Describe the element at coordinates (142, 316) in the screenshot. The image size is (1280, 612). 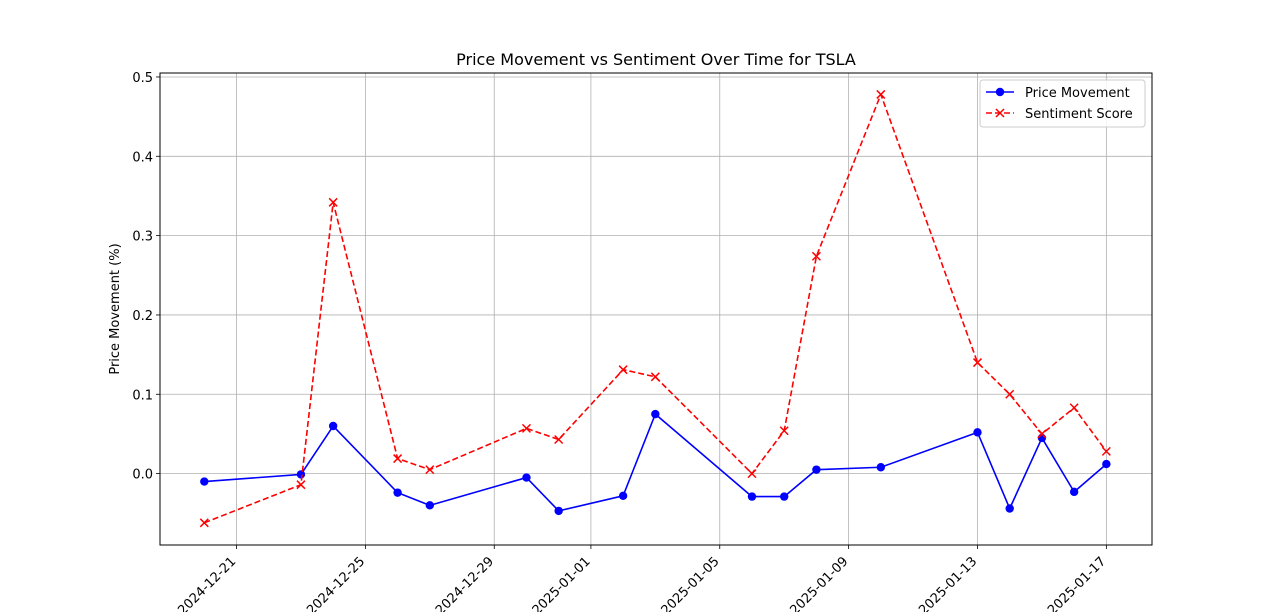
I see `y-tick-label: 0.2` at that location.